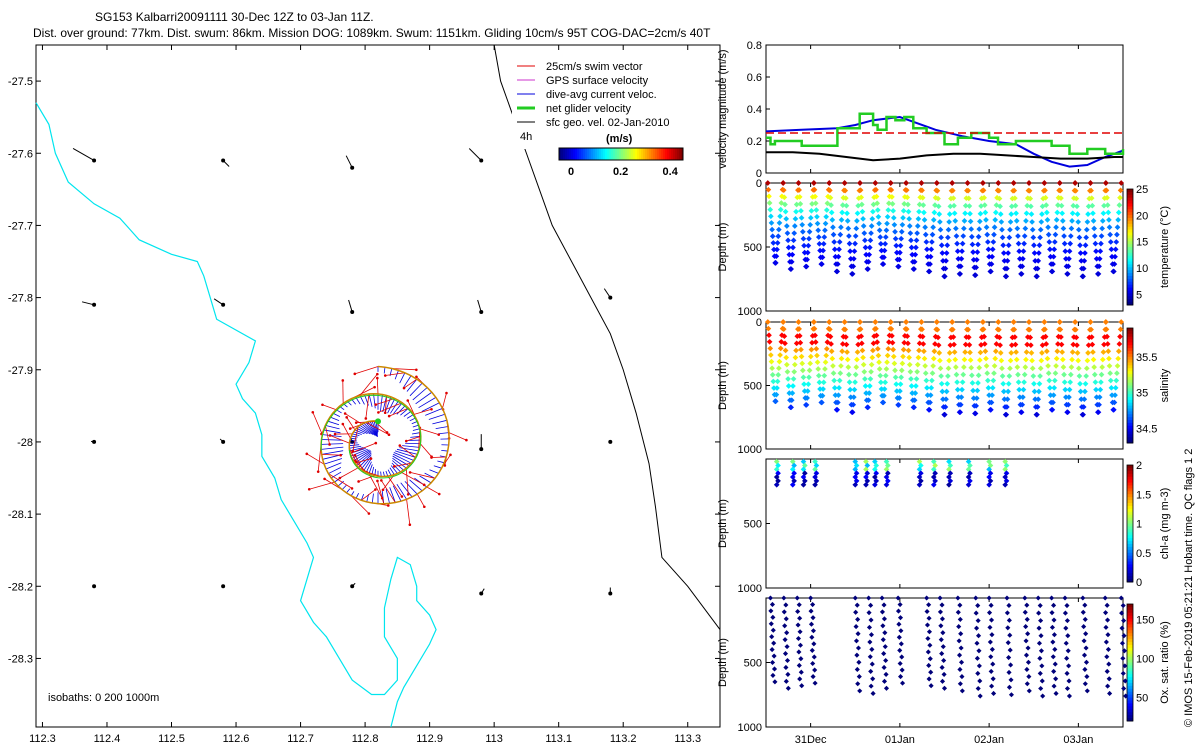  Describe the element at coordinates (350, 306) in the screenshot. I see `geo-vector` at that location.